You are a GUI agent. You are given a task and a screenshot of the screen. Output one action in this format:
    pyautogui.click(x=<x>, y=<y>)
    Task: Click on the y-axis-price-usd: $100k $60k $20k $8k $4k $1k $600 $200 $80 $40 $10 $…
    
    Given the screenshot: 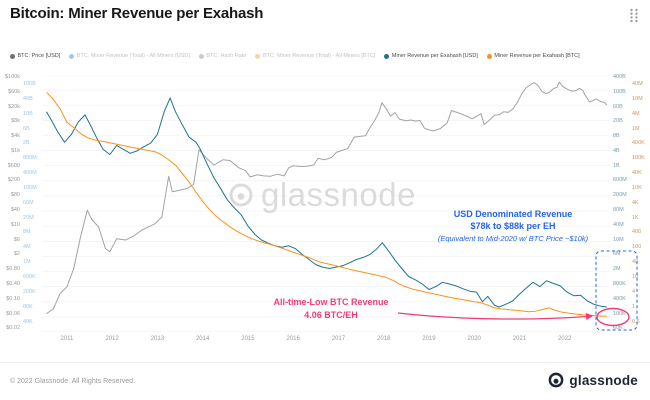 What is the action you would take?
    pyautogui.click(x=10, y=203)
    